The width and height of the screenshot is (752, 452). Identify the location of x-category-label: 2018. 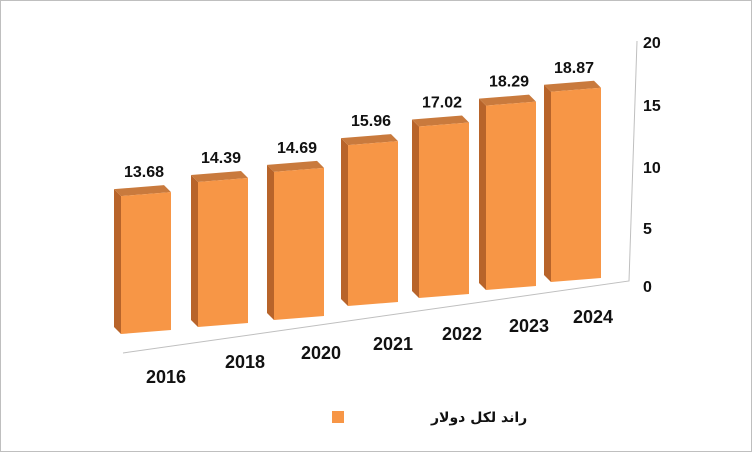
(245, 362).